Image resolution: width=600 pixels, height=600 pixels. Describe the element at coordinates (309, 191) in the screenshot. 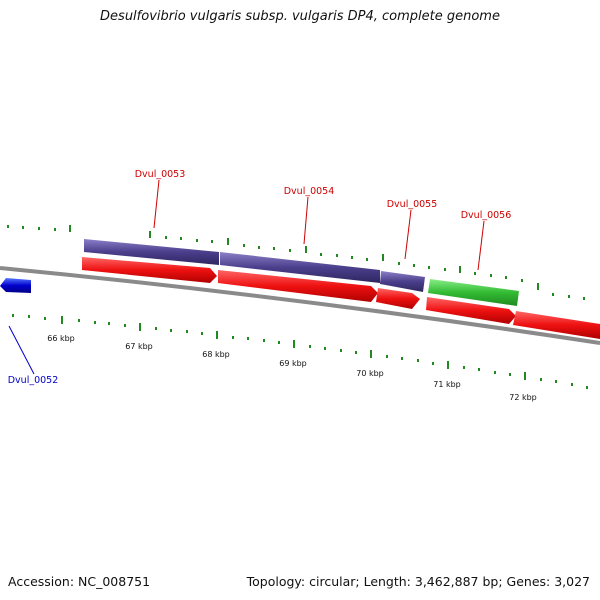

I see `gene-label-dvul-0054: Dvul_0054` at that location.